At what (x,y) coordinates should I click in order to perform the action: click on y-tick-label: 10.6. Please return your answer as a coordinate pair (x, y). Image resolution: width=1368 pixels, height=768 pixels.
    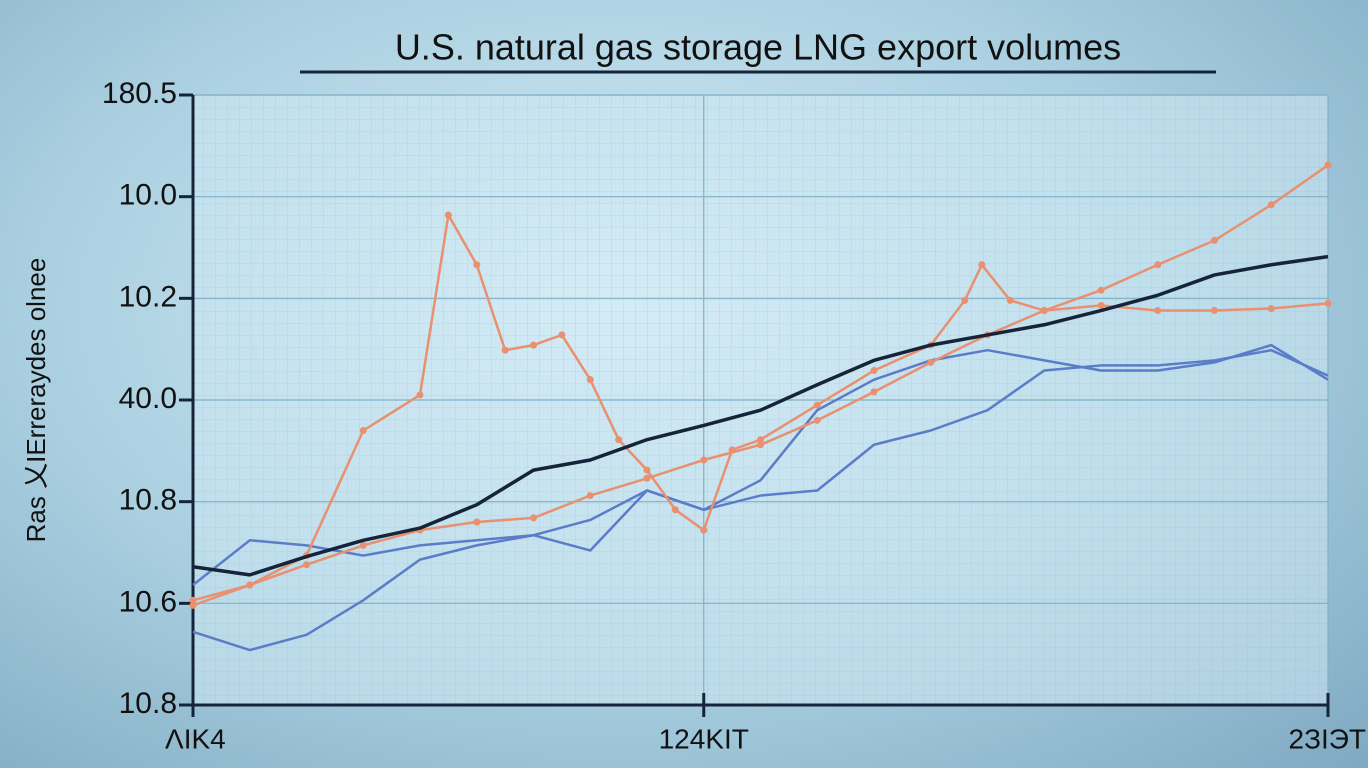
    Looking at the image, I should click on (148, 601).